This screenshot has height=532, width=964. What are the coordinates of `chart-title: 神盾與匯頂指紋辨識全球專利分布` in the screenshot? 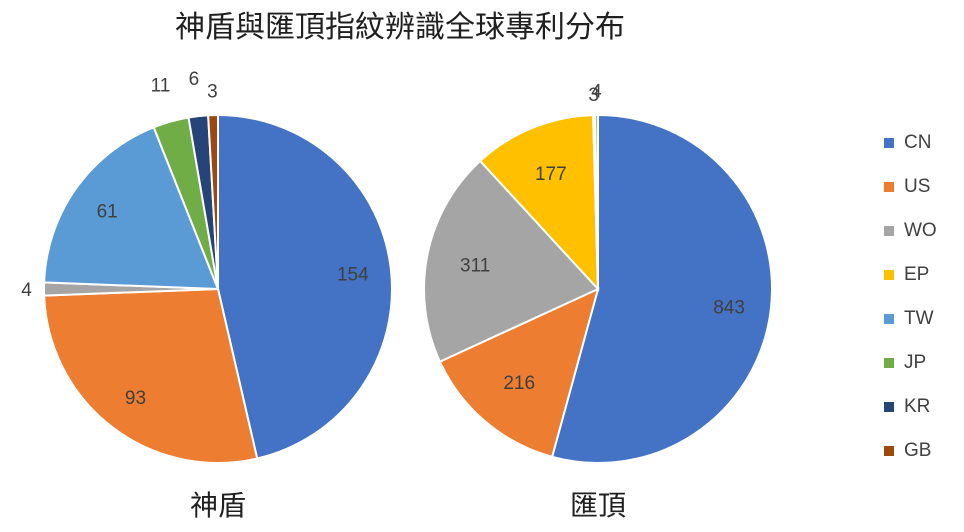 It's located at (400, 27).